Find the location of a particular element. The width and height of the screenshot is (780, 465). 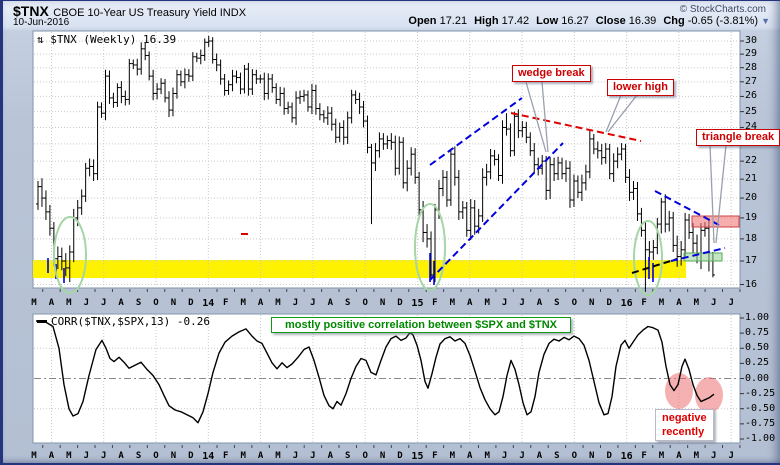

corr-legend-text: CORR($TNX,$SPX,13) -0.26 is located at coordinates (130, 321).